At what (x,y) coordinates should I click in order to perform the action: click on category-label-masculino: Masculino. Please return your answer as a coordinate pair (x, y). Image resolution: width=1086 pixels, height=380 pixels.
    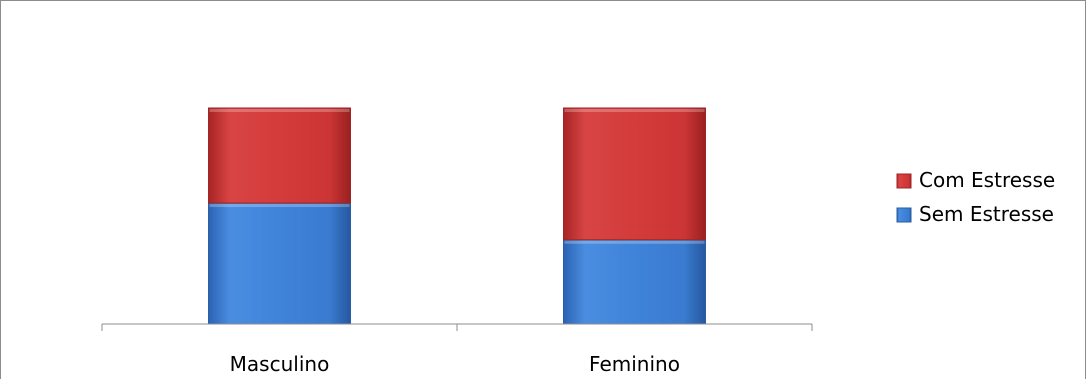
    Looking at the image, I should click on (280, 364).